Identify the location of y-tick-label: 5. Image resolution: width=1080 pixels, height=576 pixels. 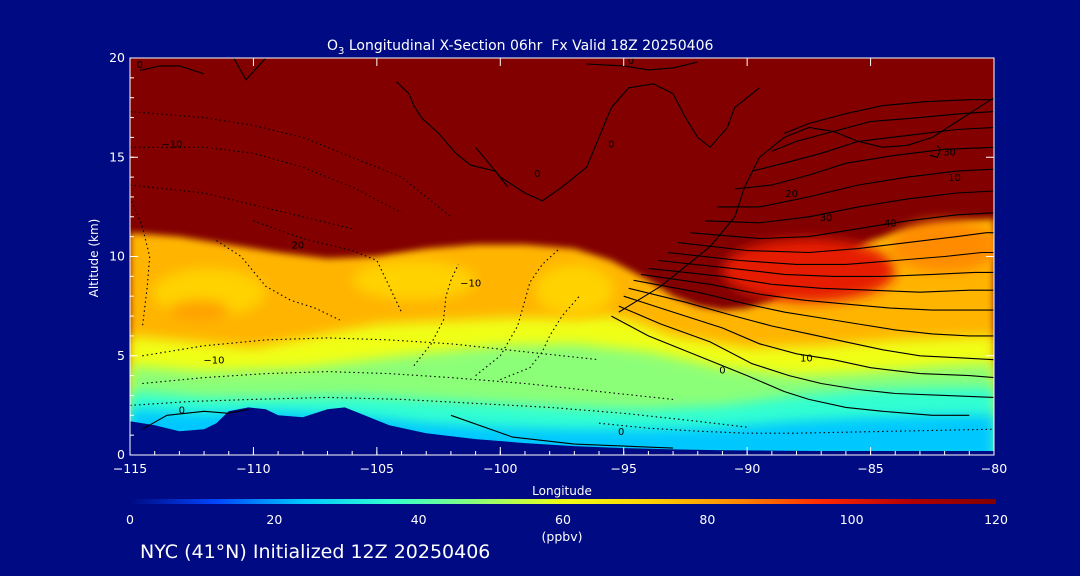
(121, 355).